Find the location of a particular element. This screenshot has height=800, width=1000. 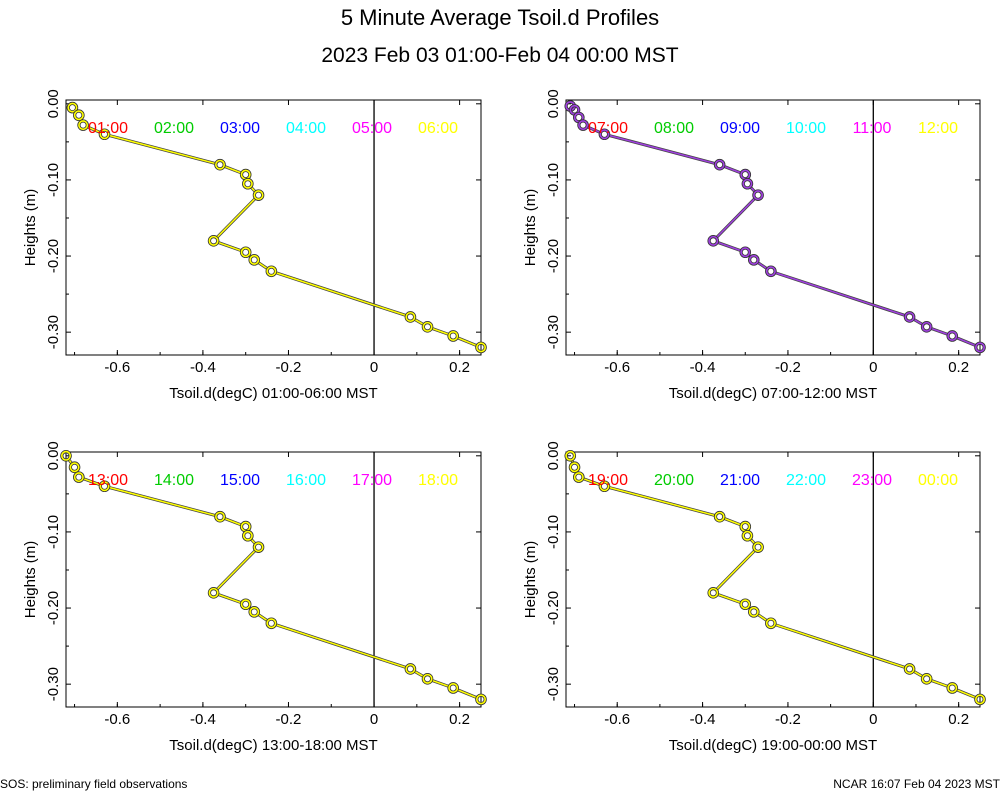

legend-label: 20:00 is located at coordinates (674, 480).